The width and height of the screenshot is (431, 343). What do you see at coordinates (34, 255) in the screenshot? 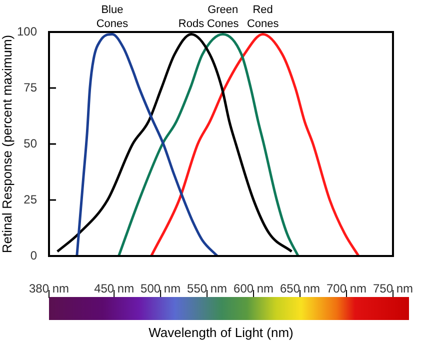
I see `y-tick-label: 0` at bounding box center [34, 255].